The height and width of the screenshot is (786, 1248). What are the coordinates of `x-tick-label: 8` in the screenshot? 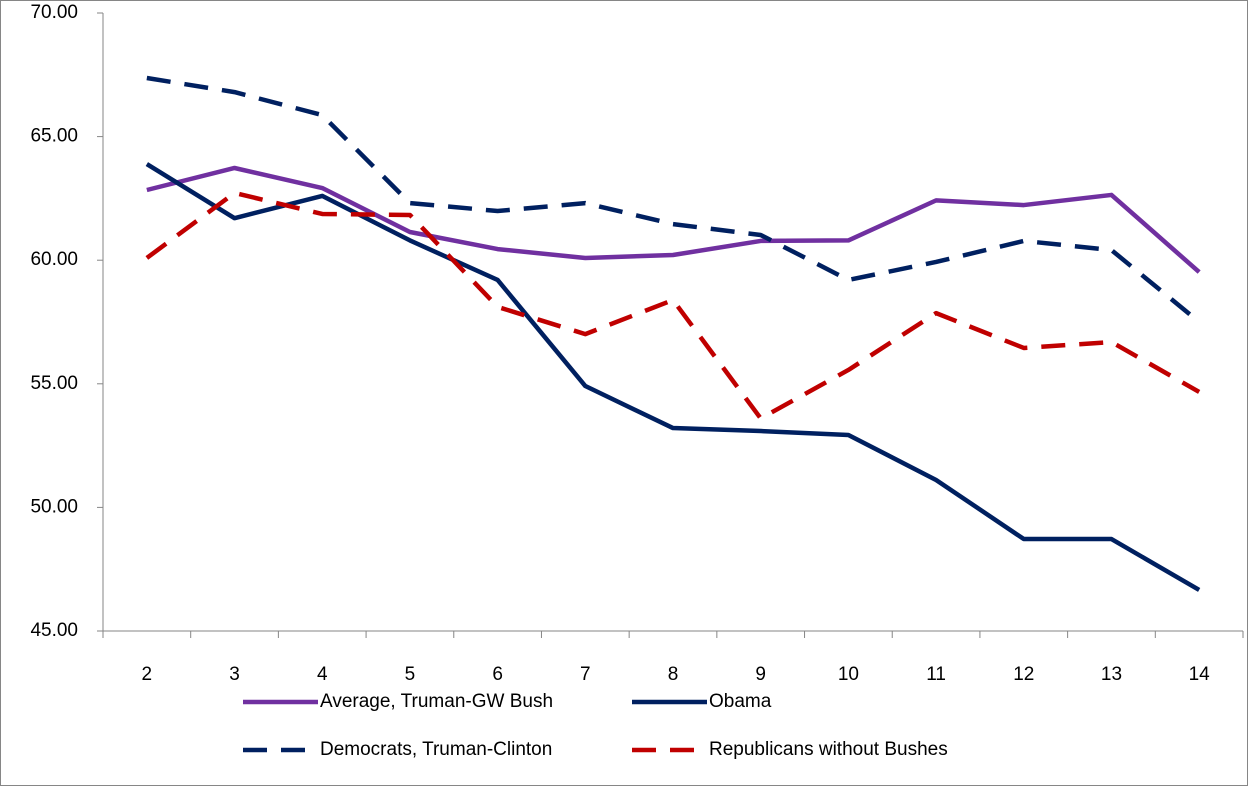 It's located at (673, 674).